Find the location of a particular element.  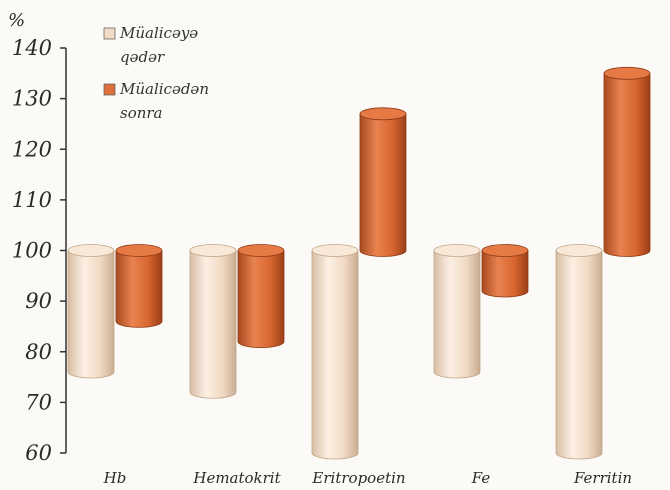

legend-label: Müalicəyə is located at coordinates (158, 33).